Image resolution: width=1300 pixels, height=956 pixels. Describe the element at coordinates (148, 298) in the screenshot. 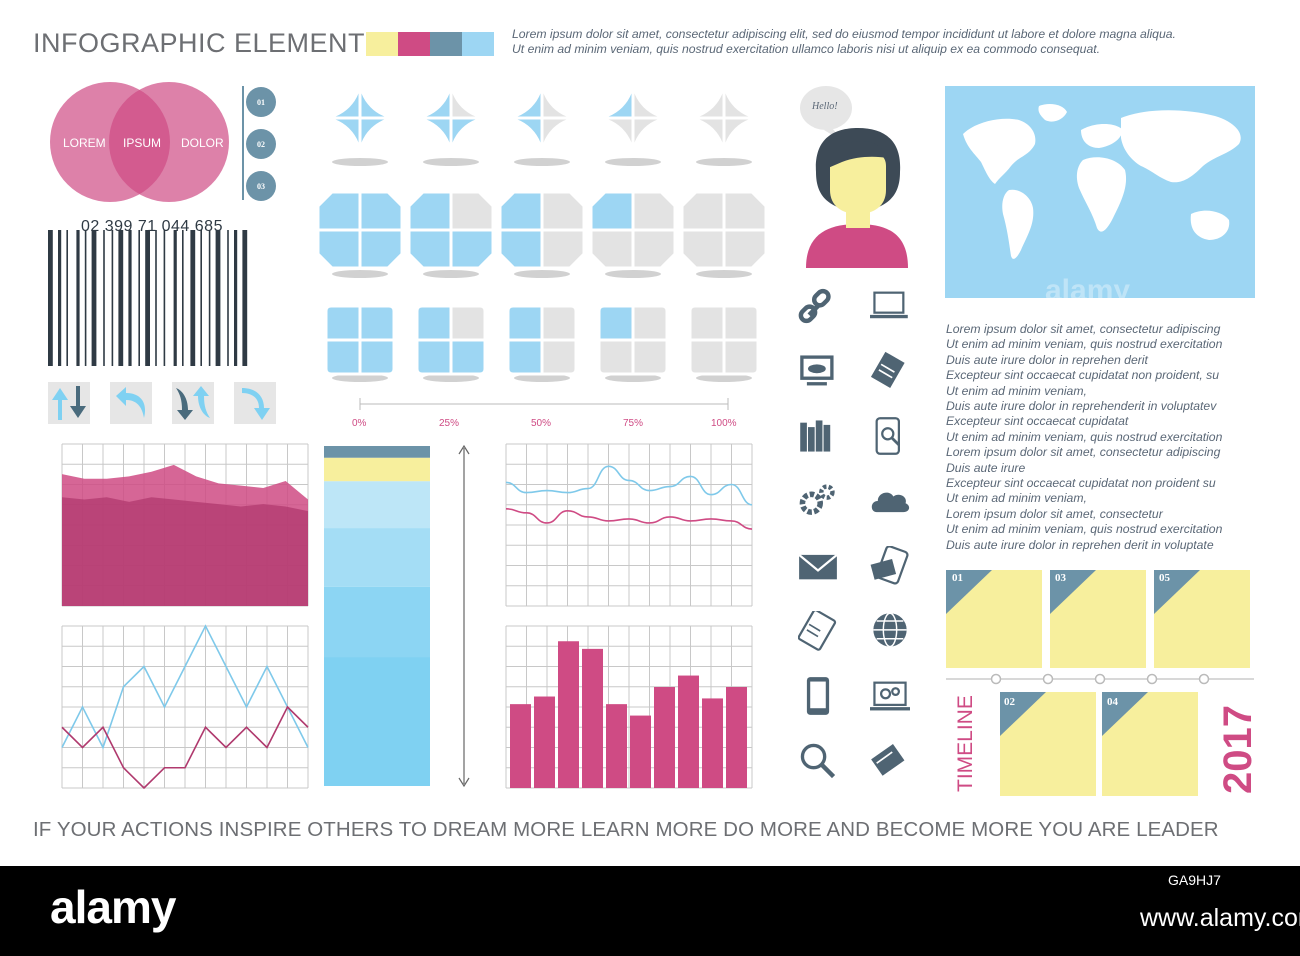

I see `barcode` at that location.